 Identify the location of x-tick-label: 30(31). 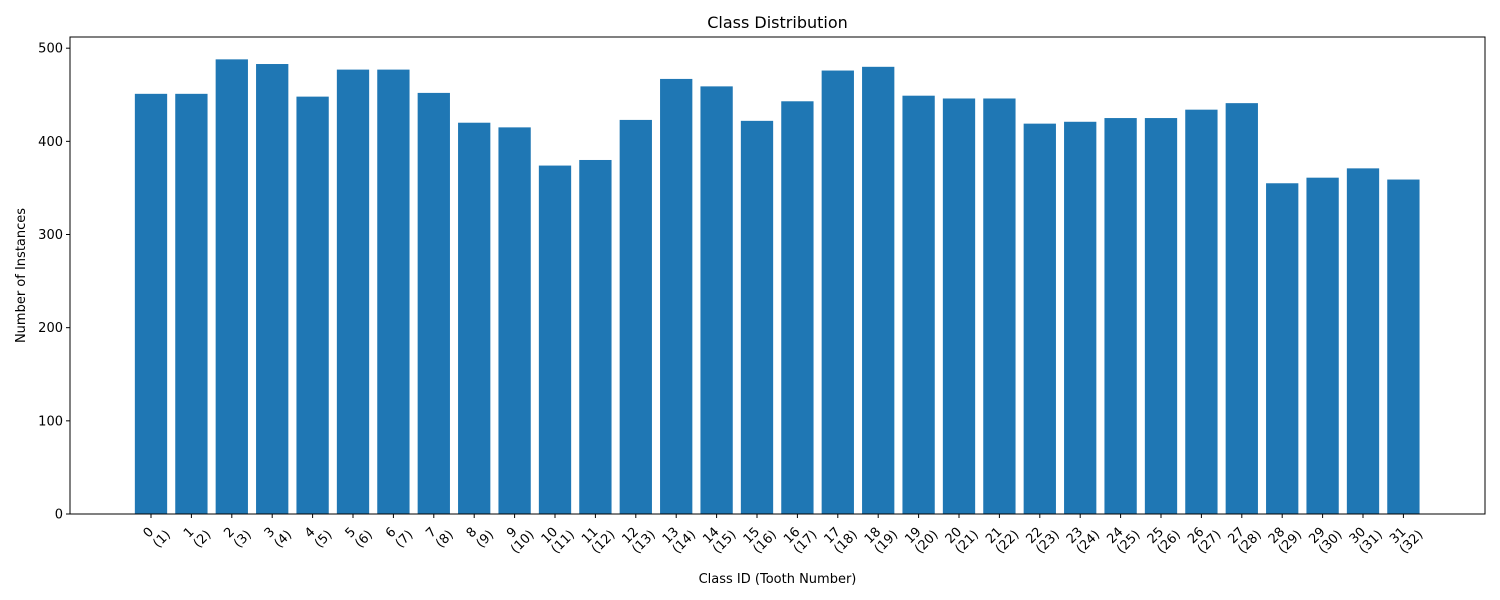
(1366, 541).